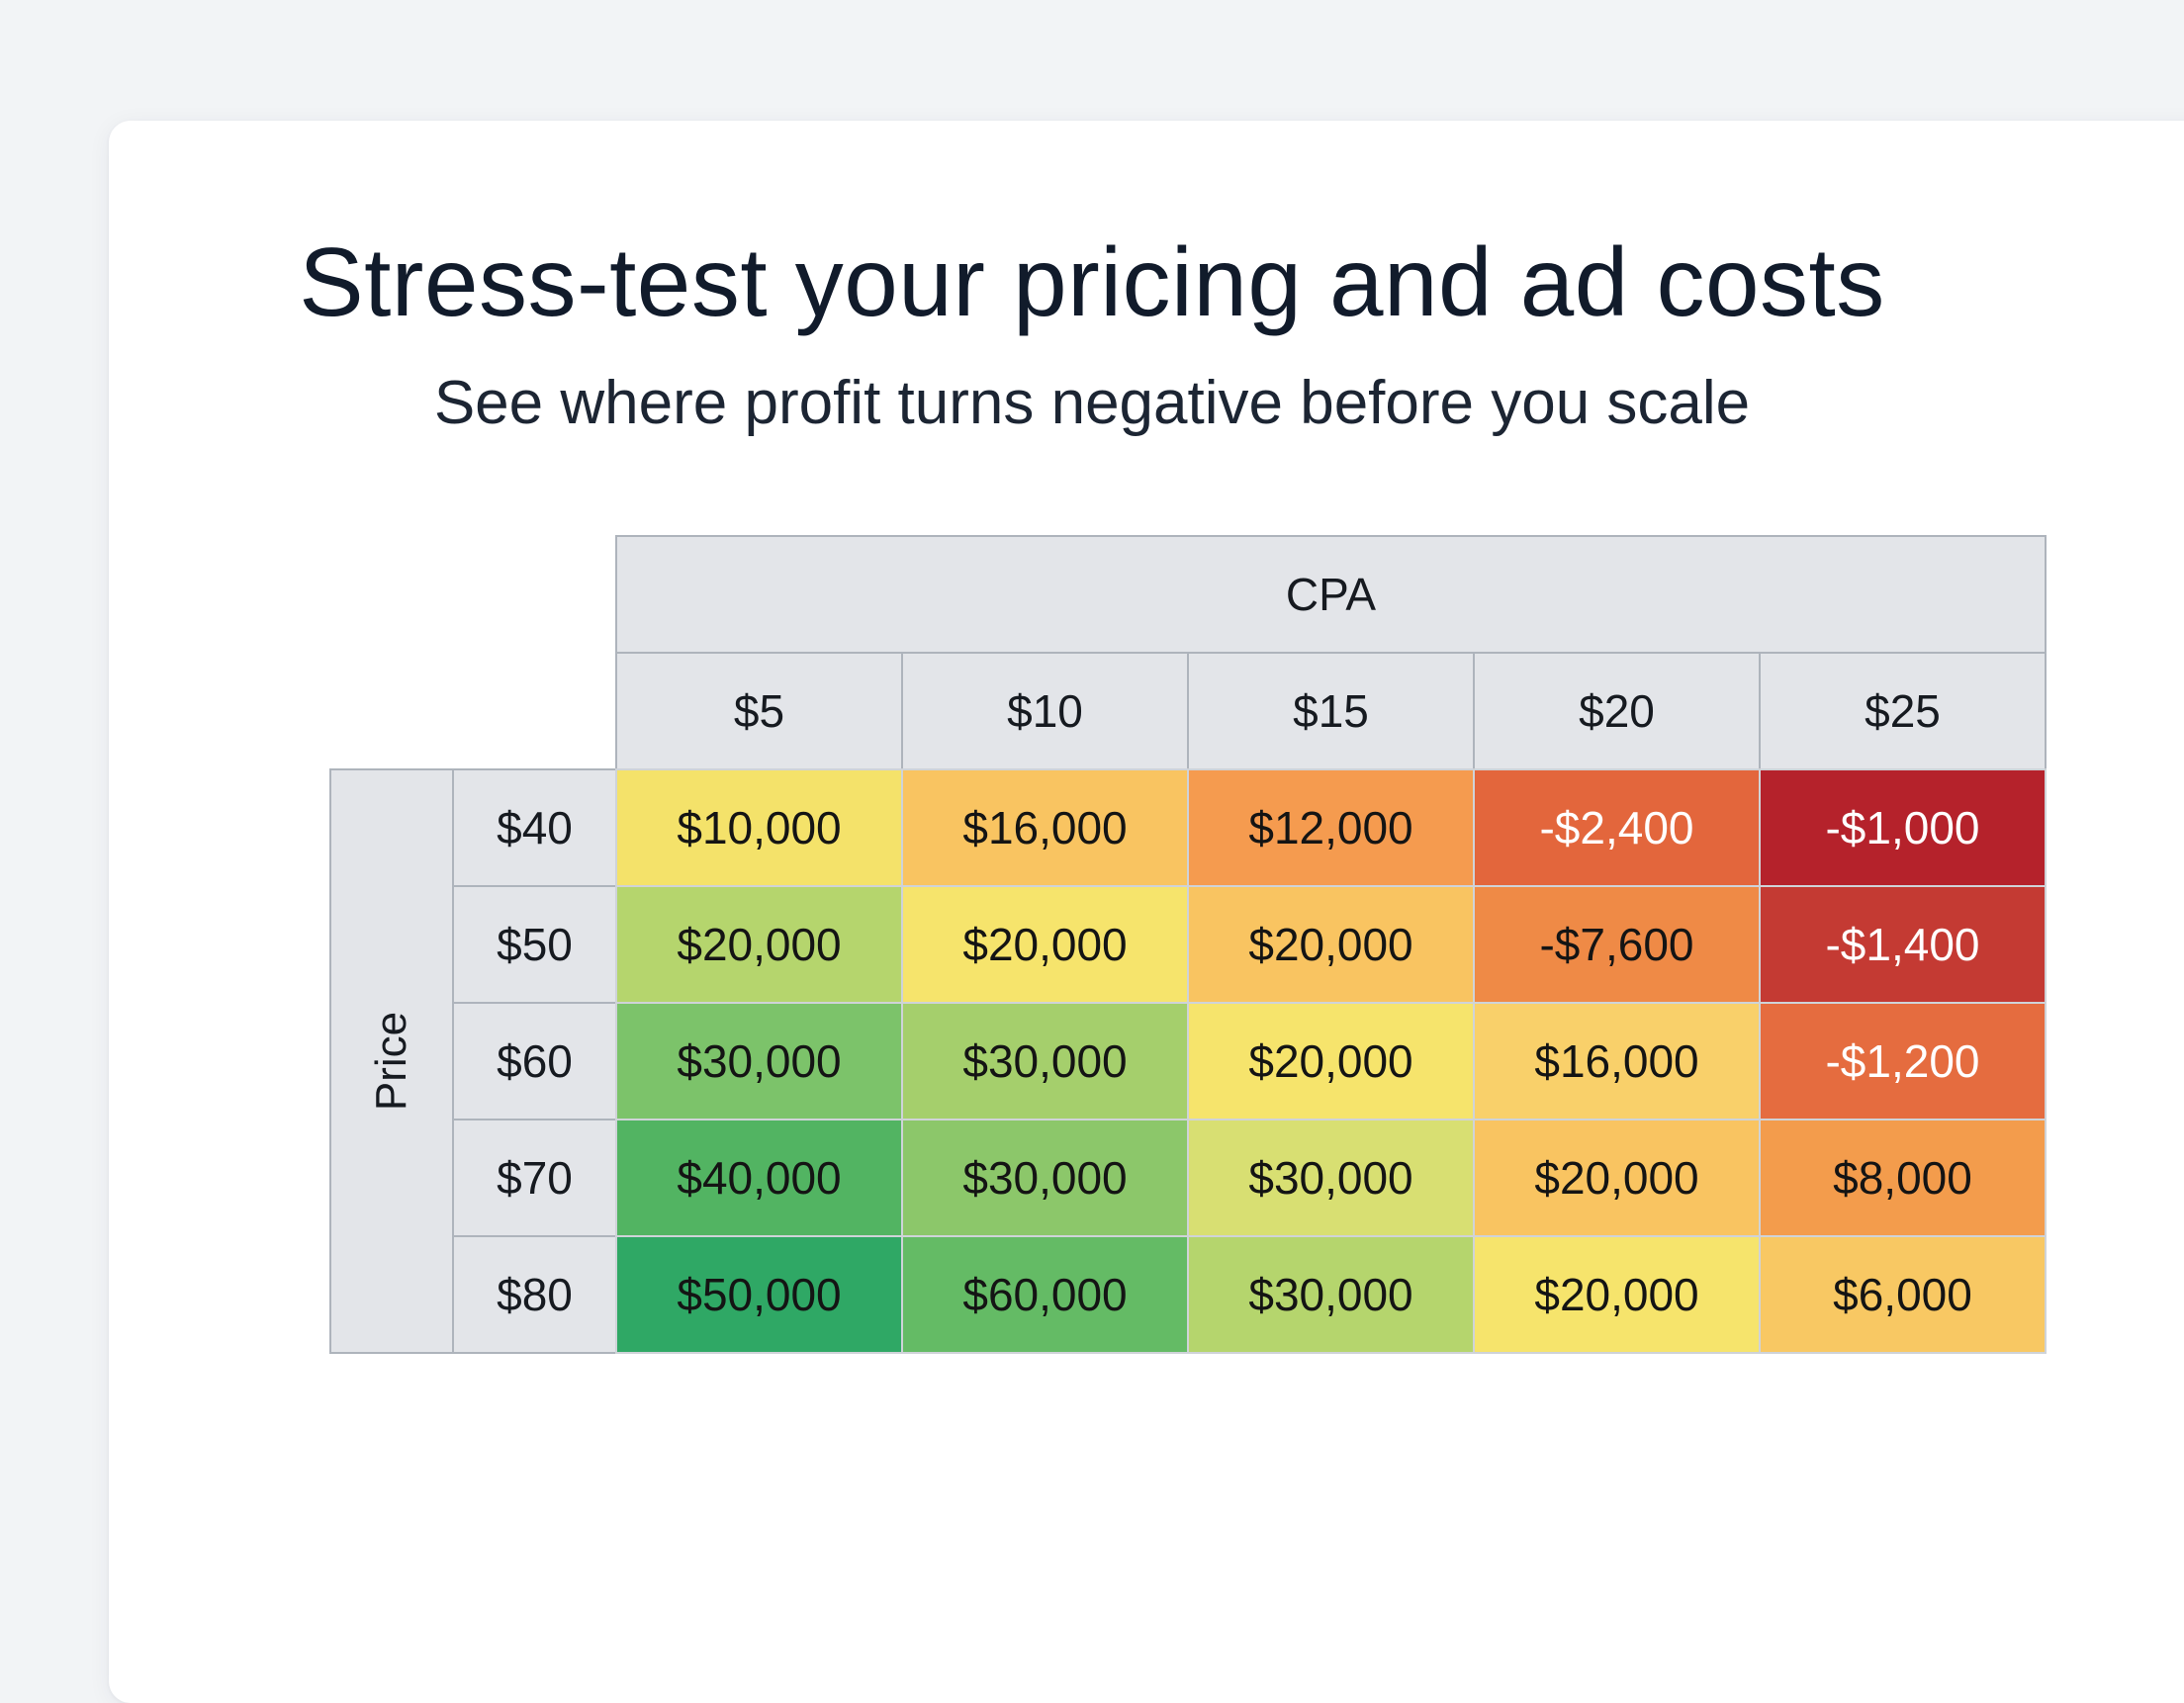 The image size is (2184, 1703). Describe the element at coordinates (1903, 1178) in the screenshot. I see `heatmap-cell: $8,000` at that location.